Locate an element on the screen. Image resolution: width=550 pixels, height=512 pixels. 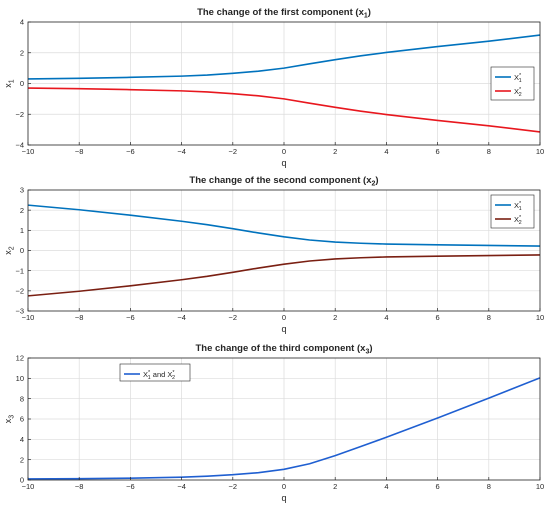
y-tick-label: 12 is located at coordinates (20, 358).